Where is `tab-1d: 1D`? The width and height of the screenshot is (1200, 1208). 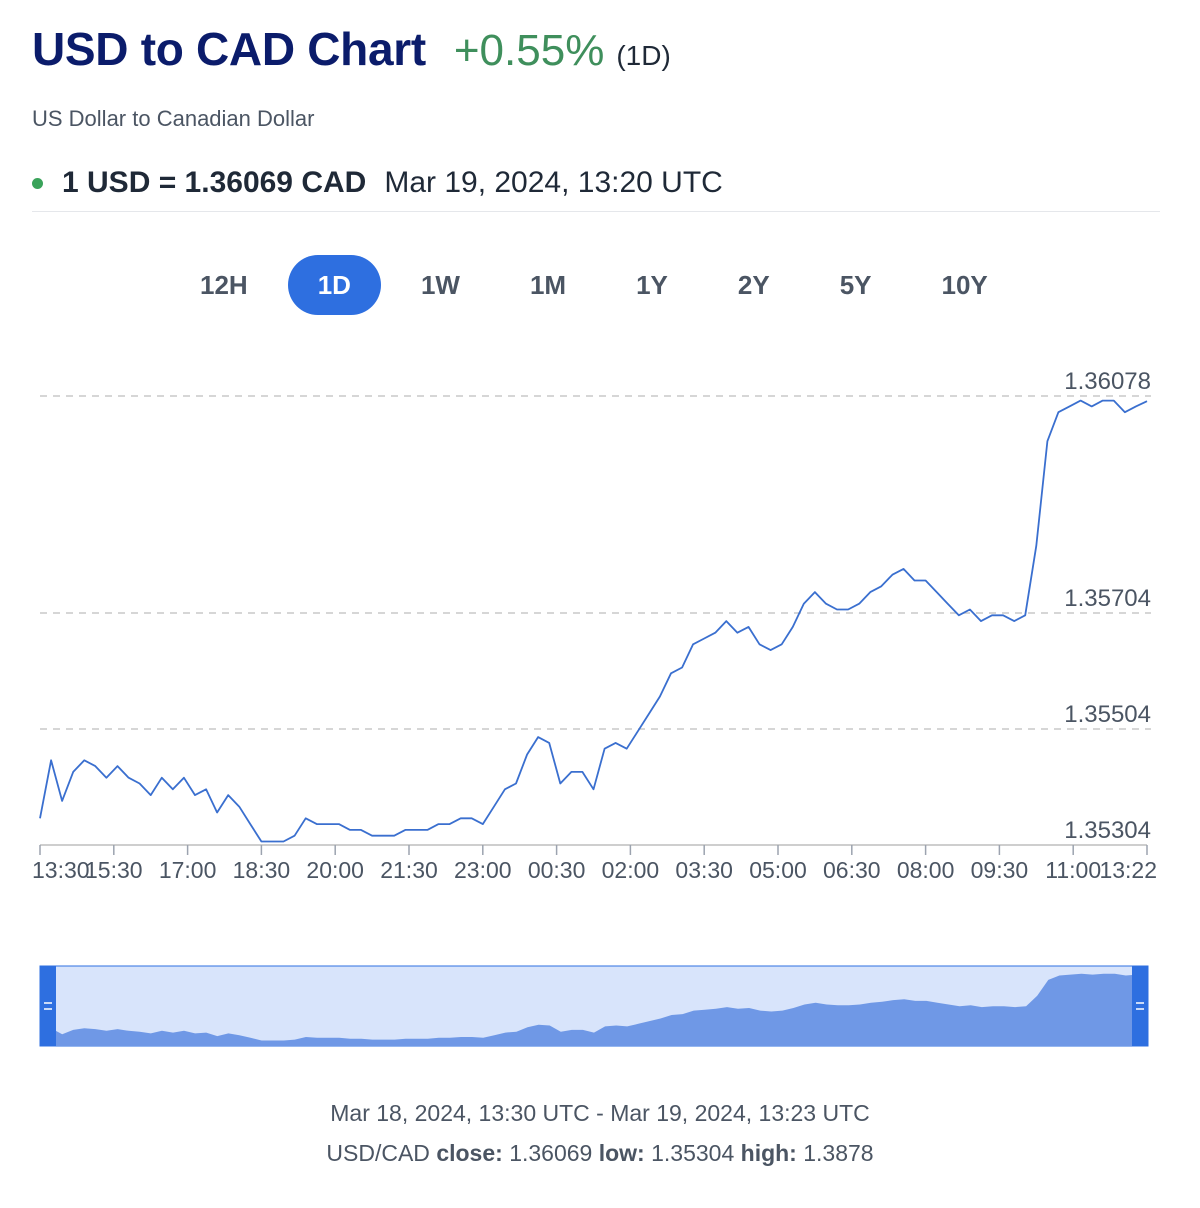 tab-1d: 1D is located at coordinates (334, 285).